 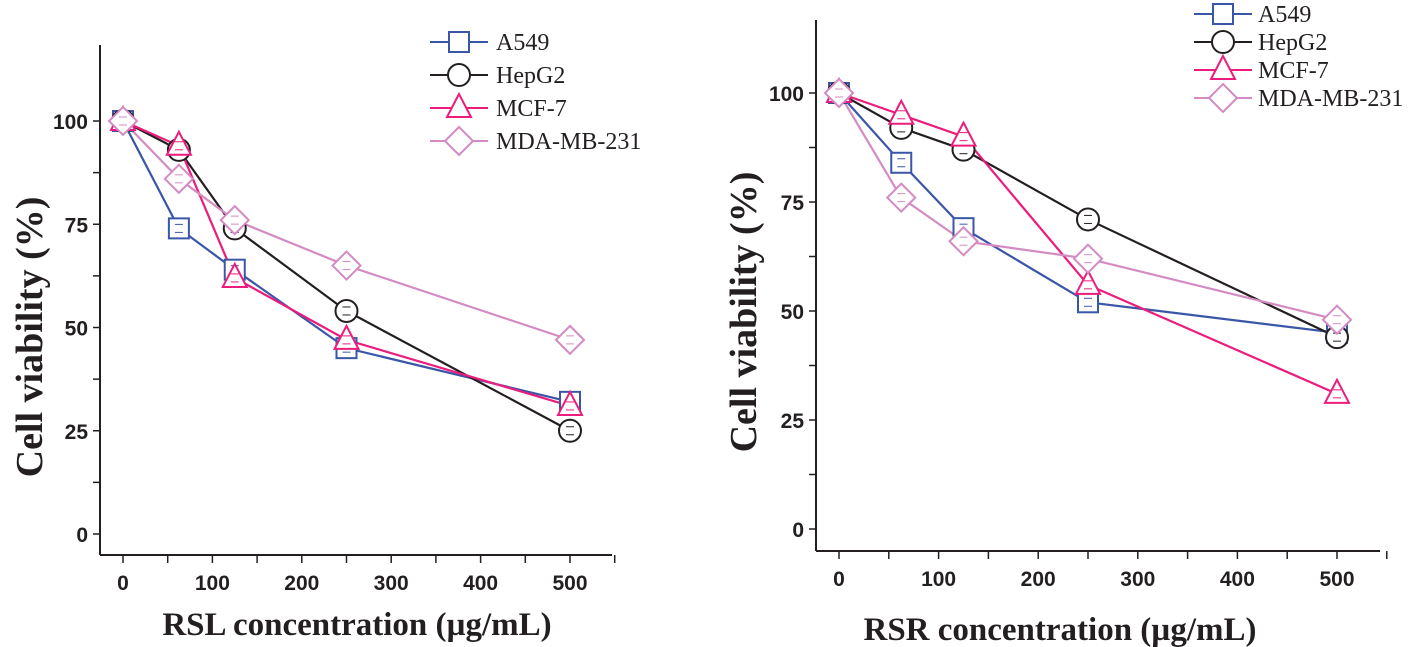 I want to click on x-axis-title: RSL concentration (µg/mL), so click(x=356, y=625).